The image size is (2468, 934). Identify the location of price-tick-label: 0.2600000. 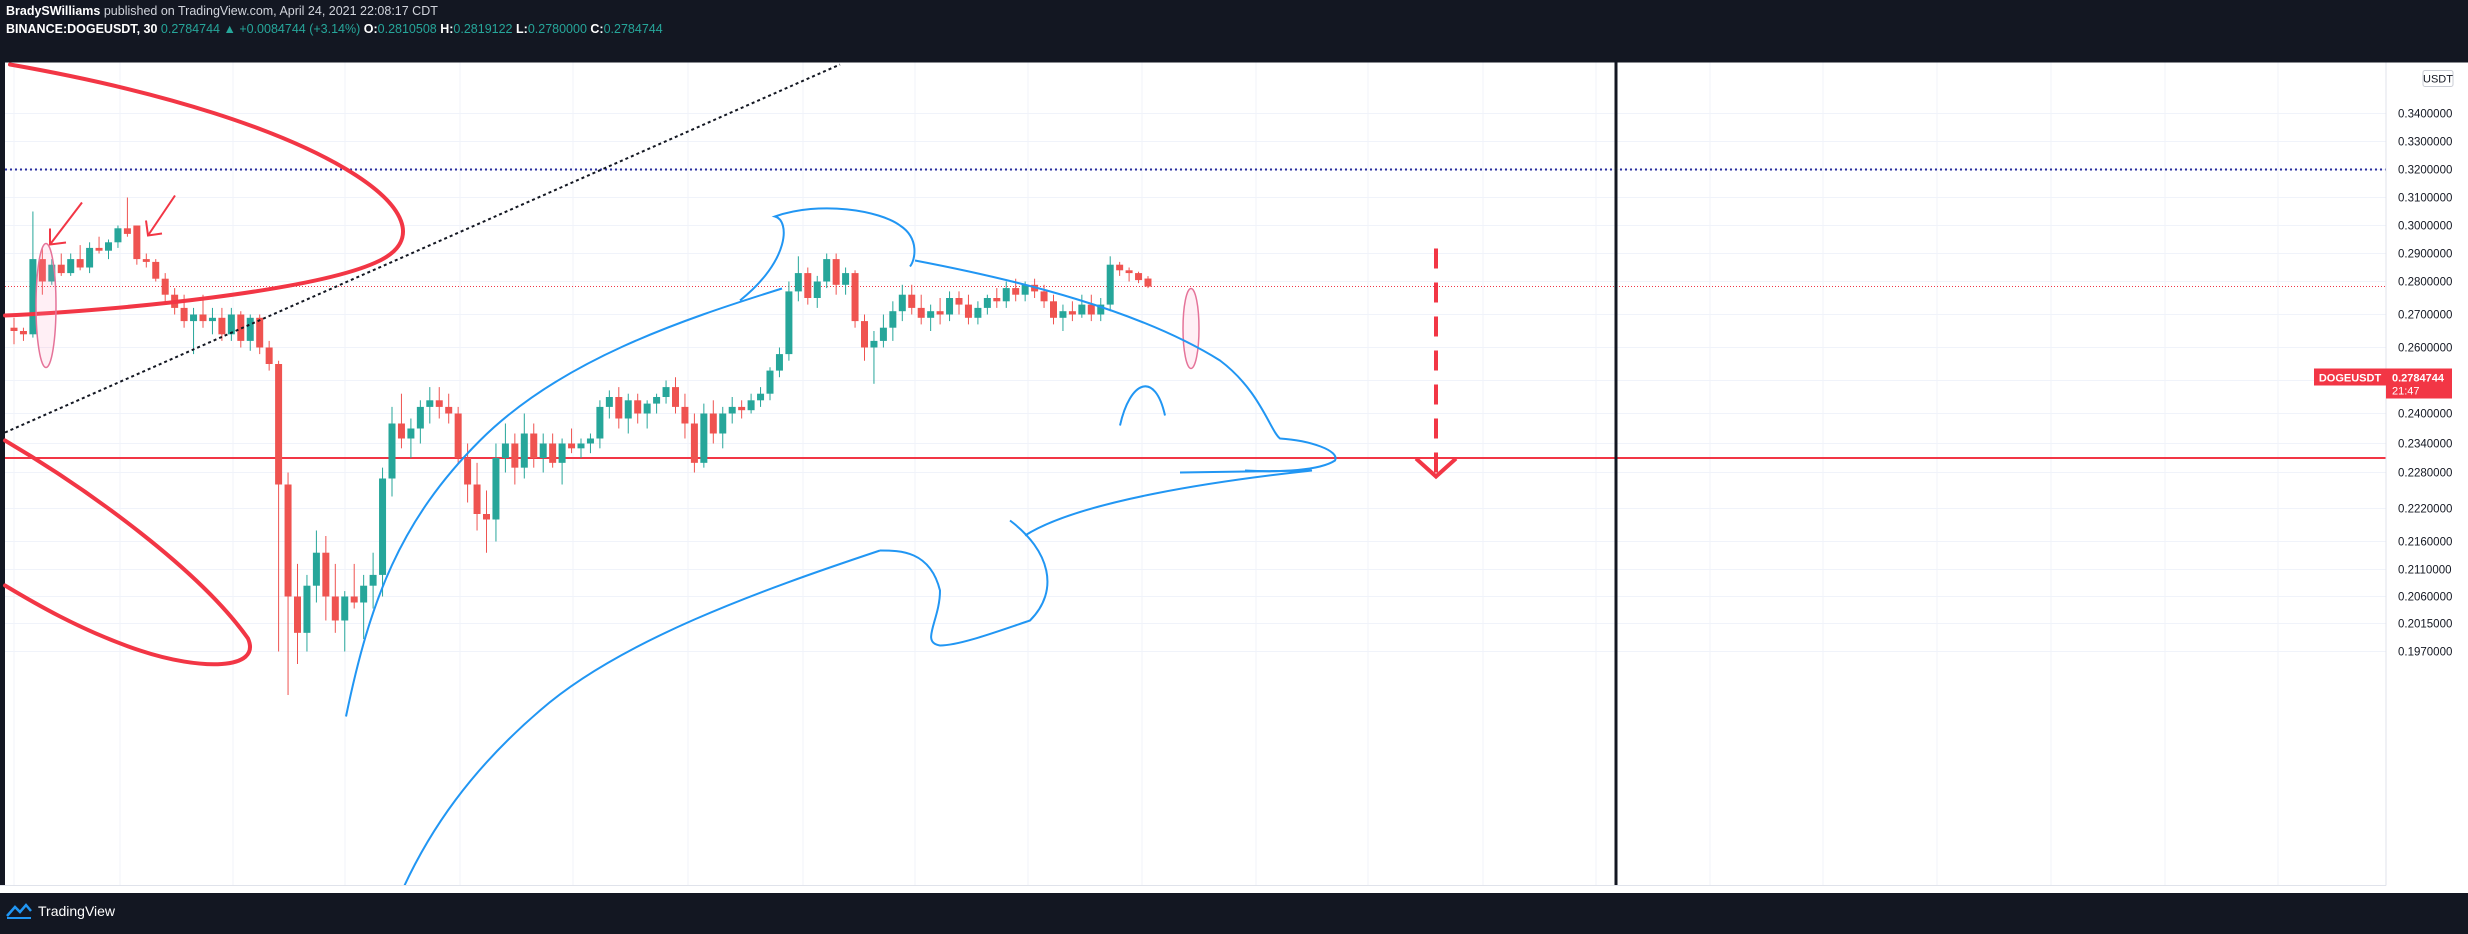
(2425, 349).